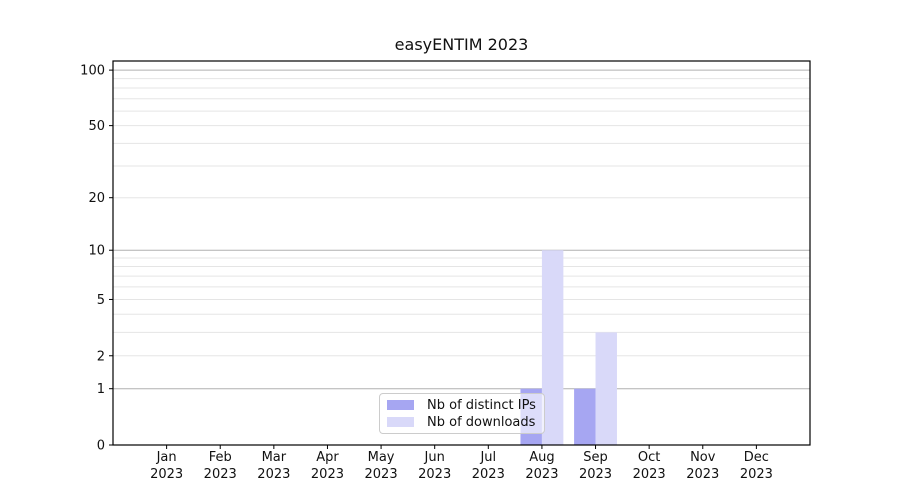  What do you see at coordinates (488, 474) in the screenshot?
I see `x-tick-label-year-jul: 2023` at bounding box center [488, 474].